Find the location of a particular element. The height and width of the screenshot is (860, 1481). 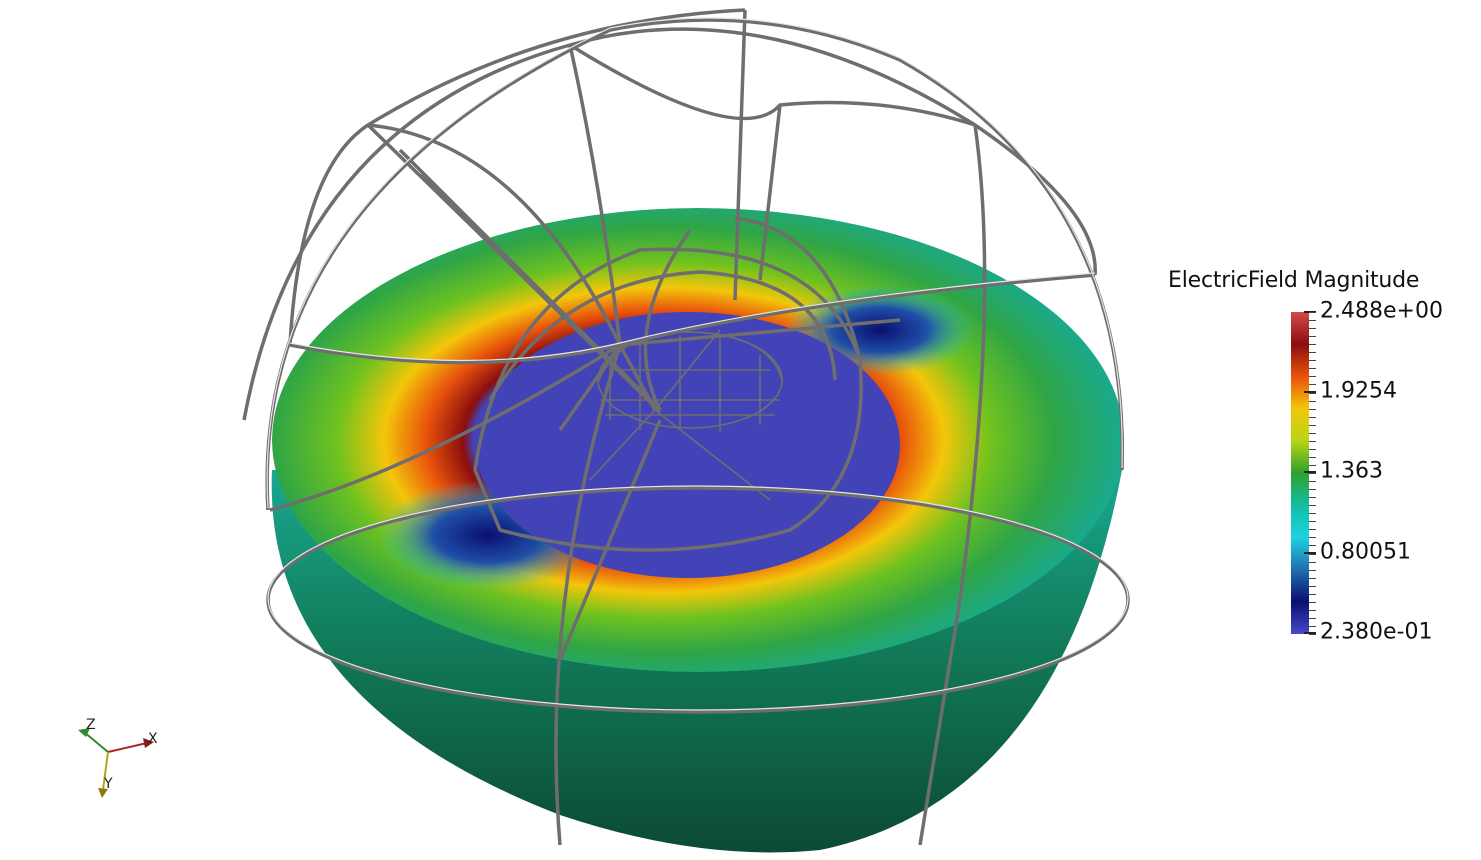

scalar-bar-label-max: 2.488e+00 is located at coordinates (1381, 311).